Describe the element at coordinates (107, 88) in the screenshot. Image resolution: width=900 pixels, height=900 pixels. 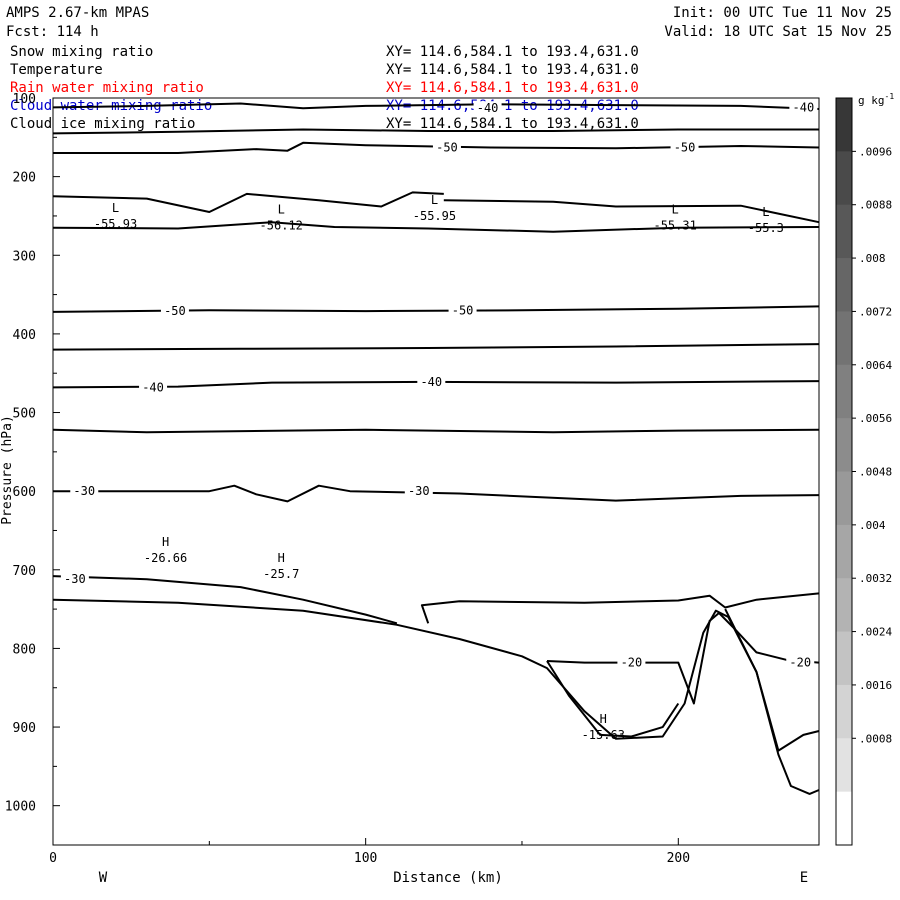
I see `field-name-rain: Rain water mixing ratio` at that location.